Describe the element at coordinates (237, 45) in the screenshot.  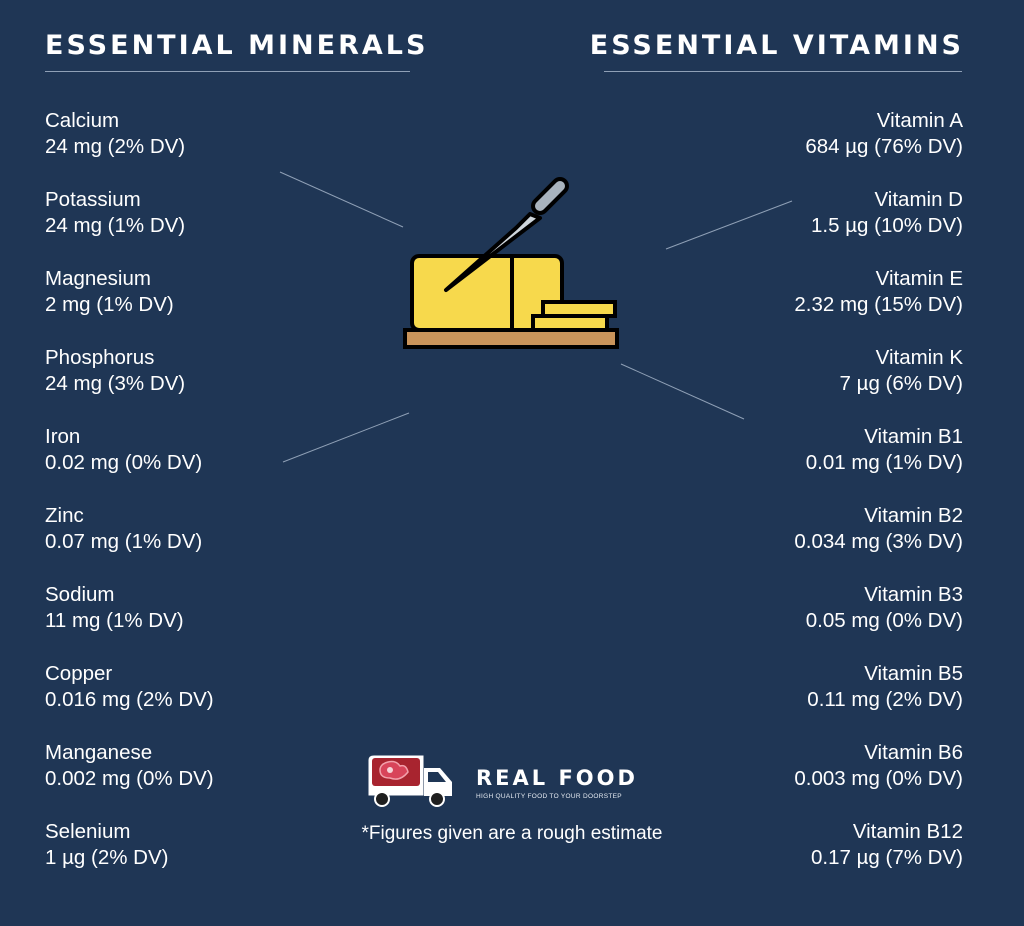
I see `minerals-title: ESSENTIAL MINERALS` at that location.